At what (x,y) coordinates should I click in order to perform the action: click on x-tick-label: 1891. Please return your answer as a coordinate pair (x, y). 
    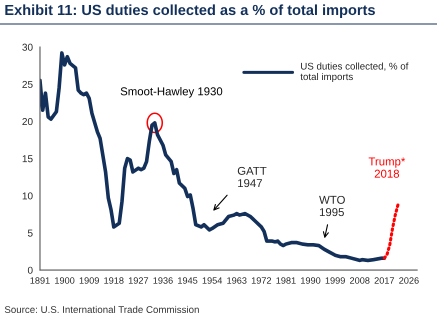
    Looking at the image, I should click on (40, 280).